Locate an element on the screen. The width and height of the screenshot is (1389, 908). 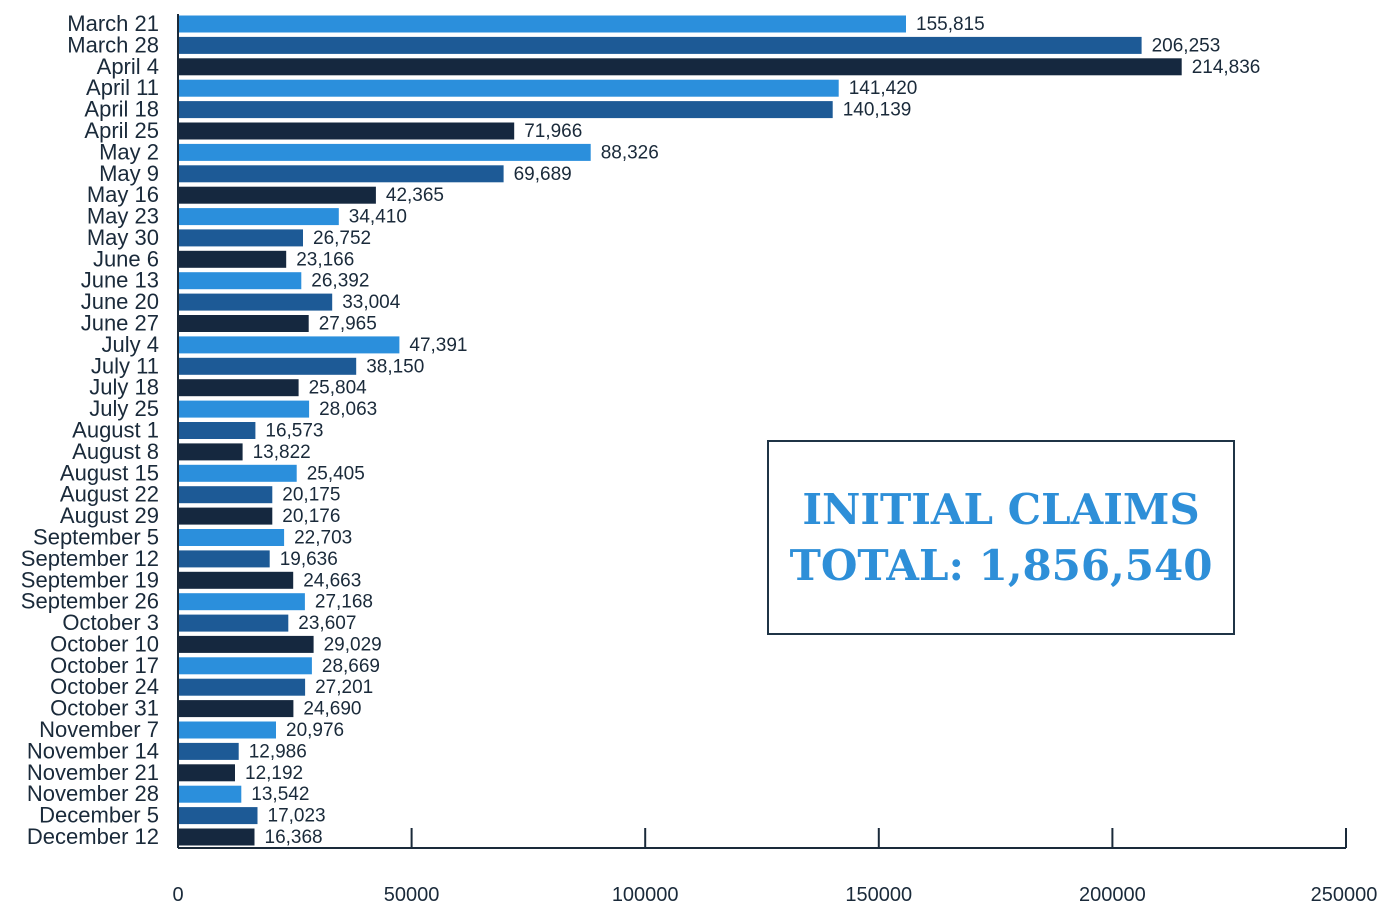
category-label: April 4 is located at coordinates (128, 66).